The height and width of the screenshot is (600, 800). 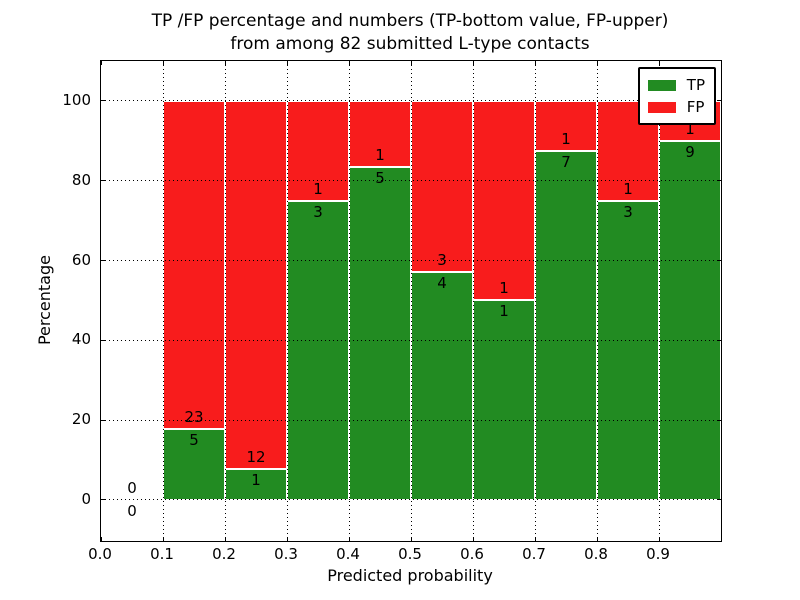 I want to click on fp-count-label: 12, so click(x=256, y=457).